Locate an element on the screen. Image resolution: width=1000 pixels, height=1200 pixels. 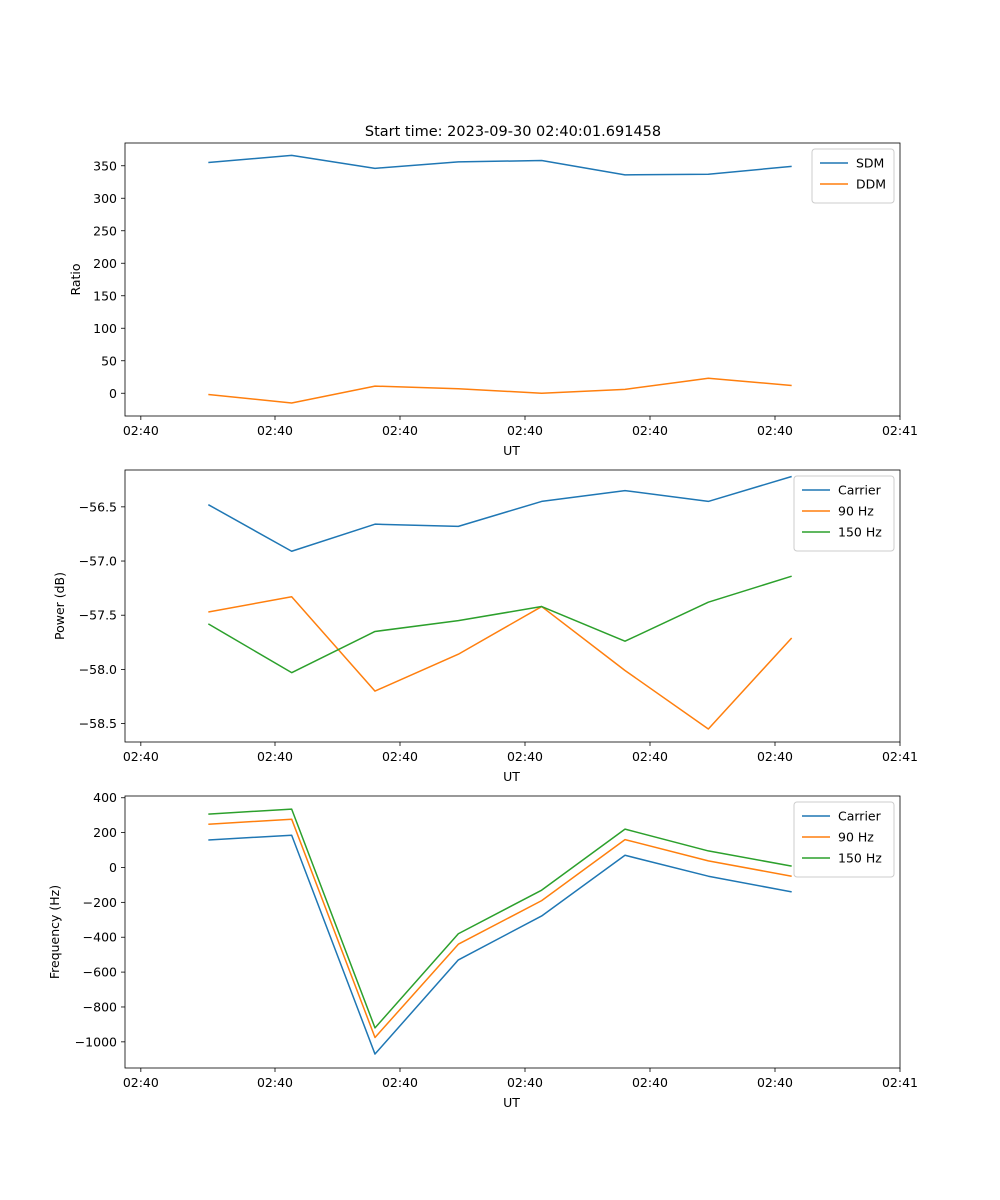
ratio-series-ddm-line is located at coordinates (500, 390).